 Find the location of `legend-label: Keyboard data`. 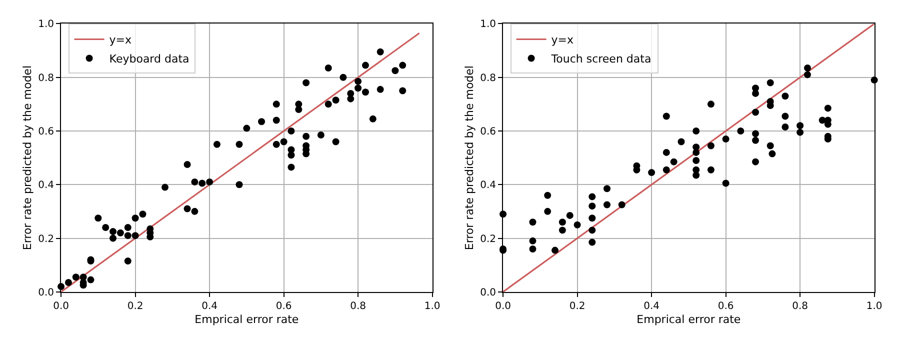

legend-label: Keyboard data is located at coordinates (149, 59).